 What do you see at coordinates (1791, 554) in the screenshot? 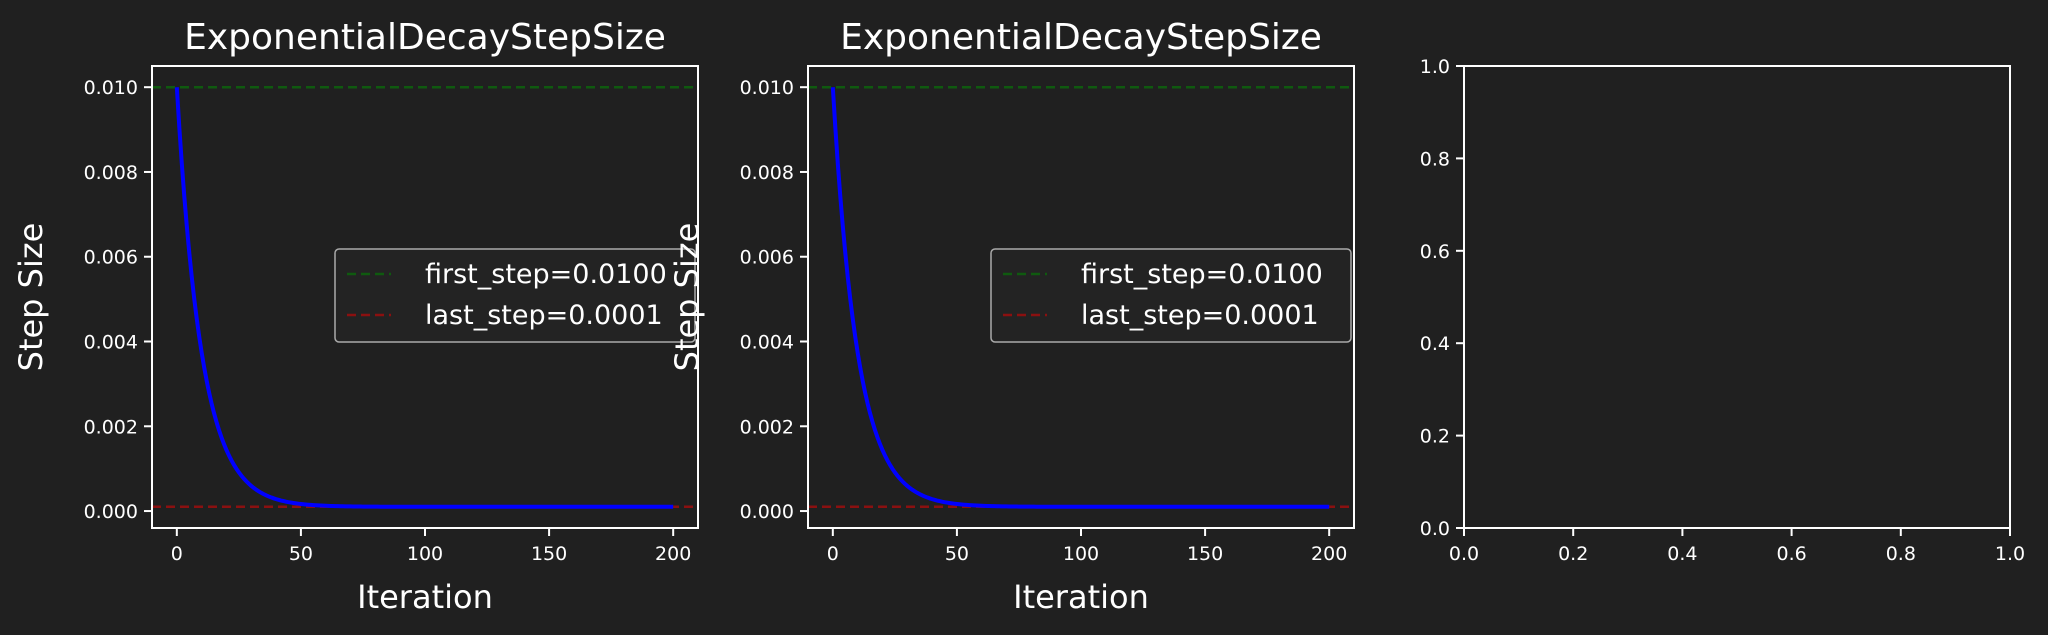
I see `x-tick-label: 0.6` at bounding box center [1791, 554].